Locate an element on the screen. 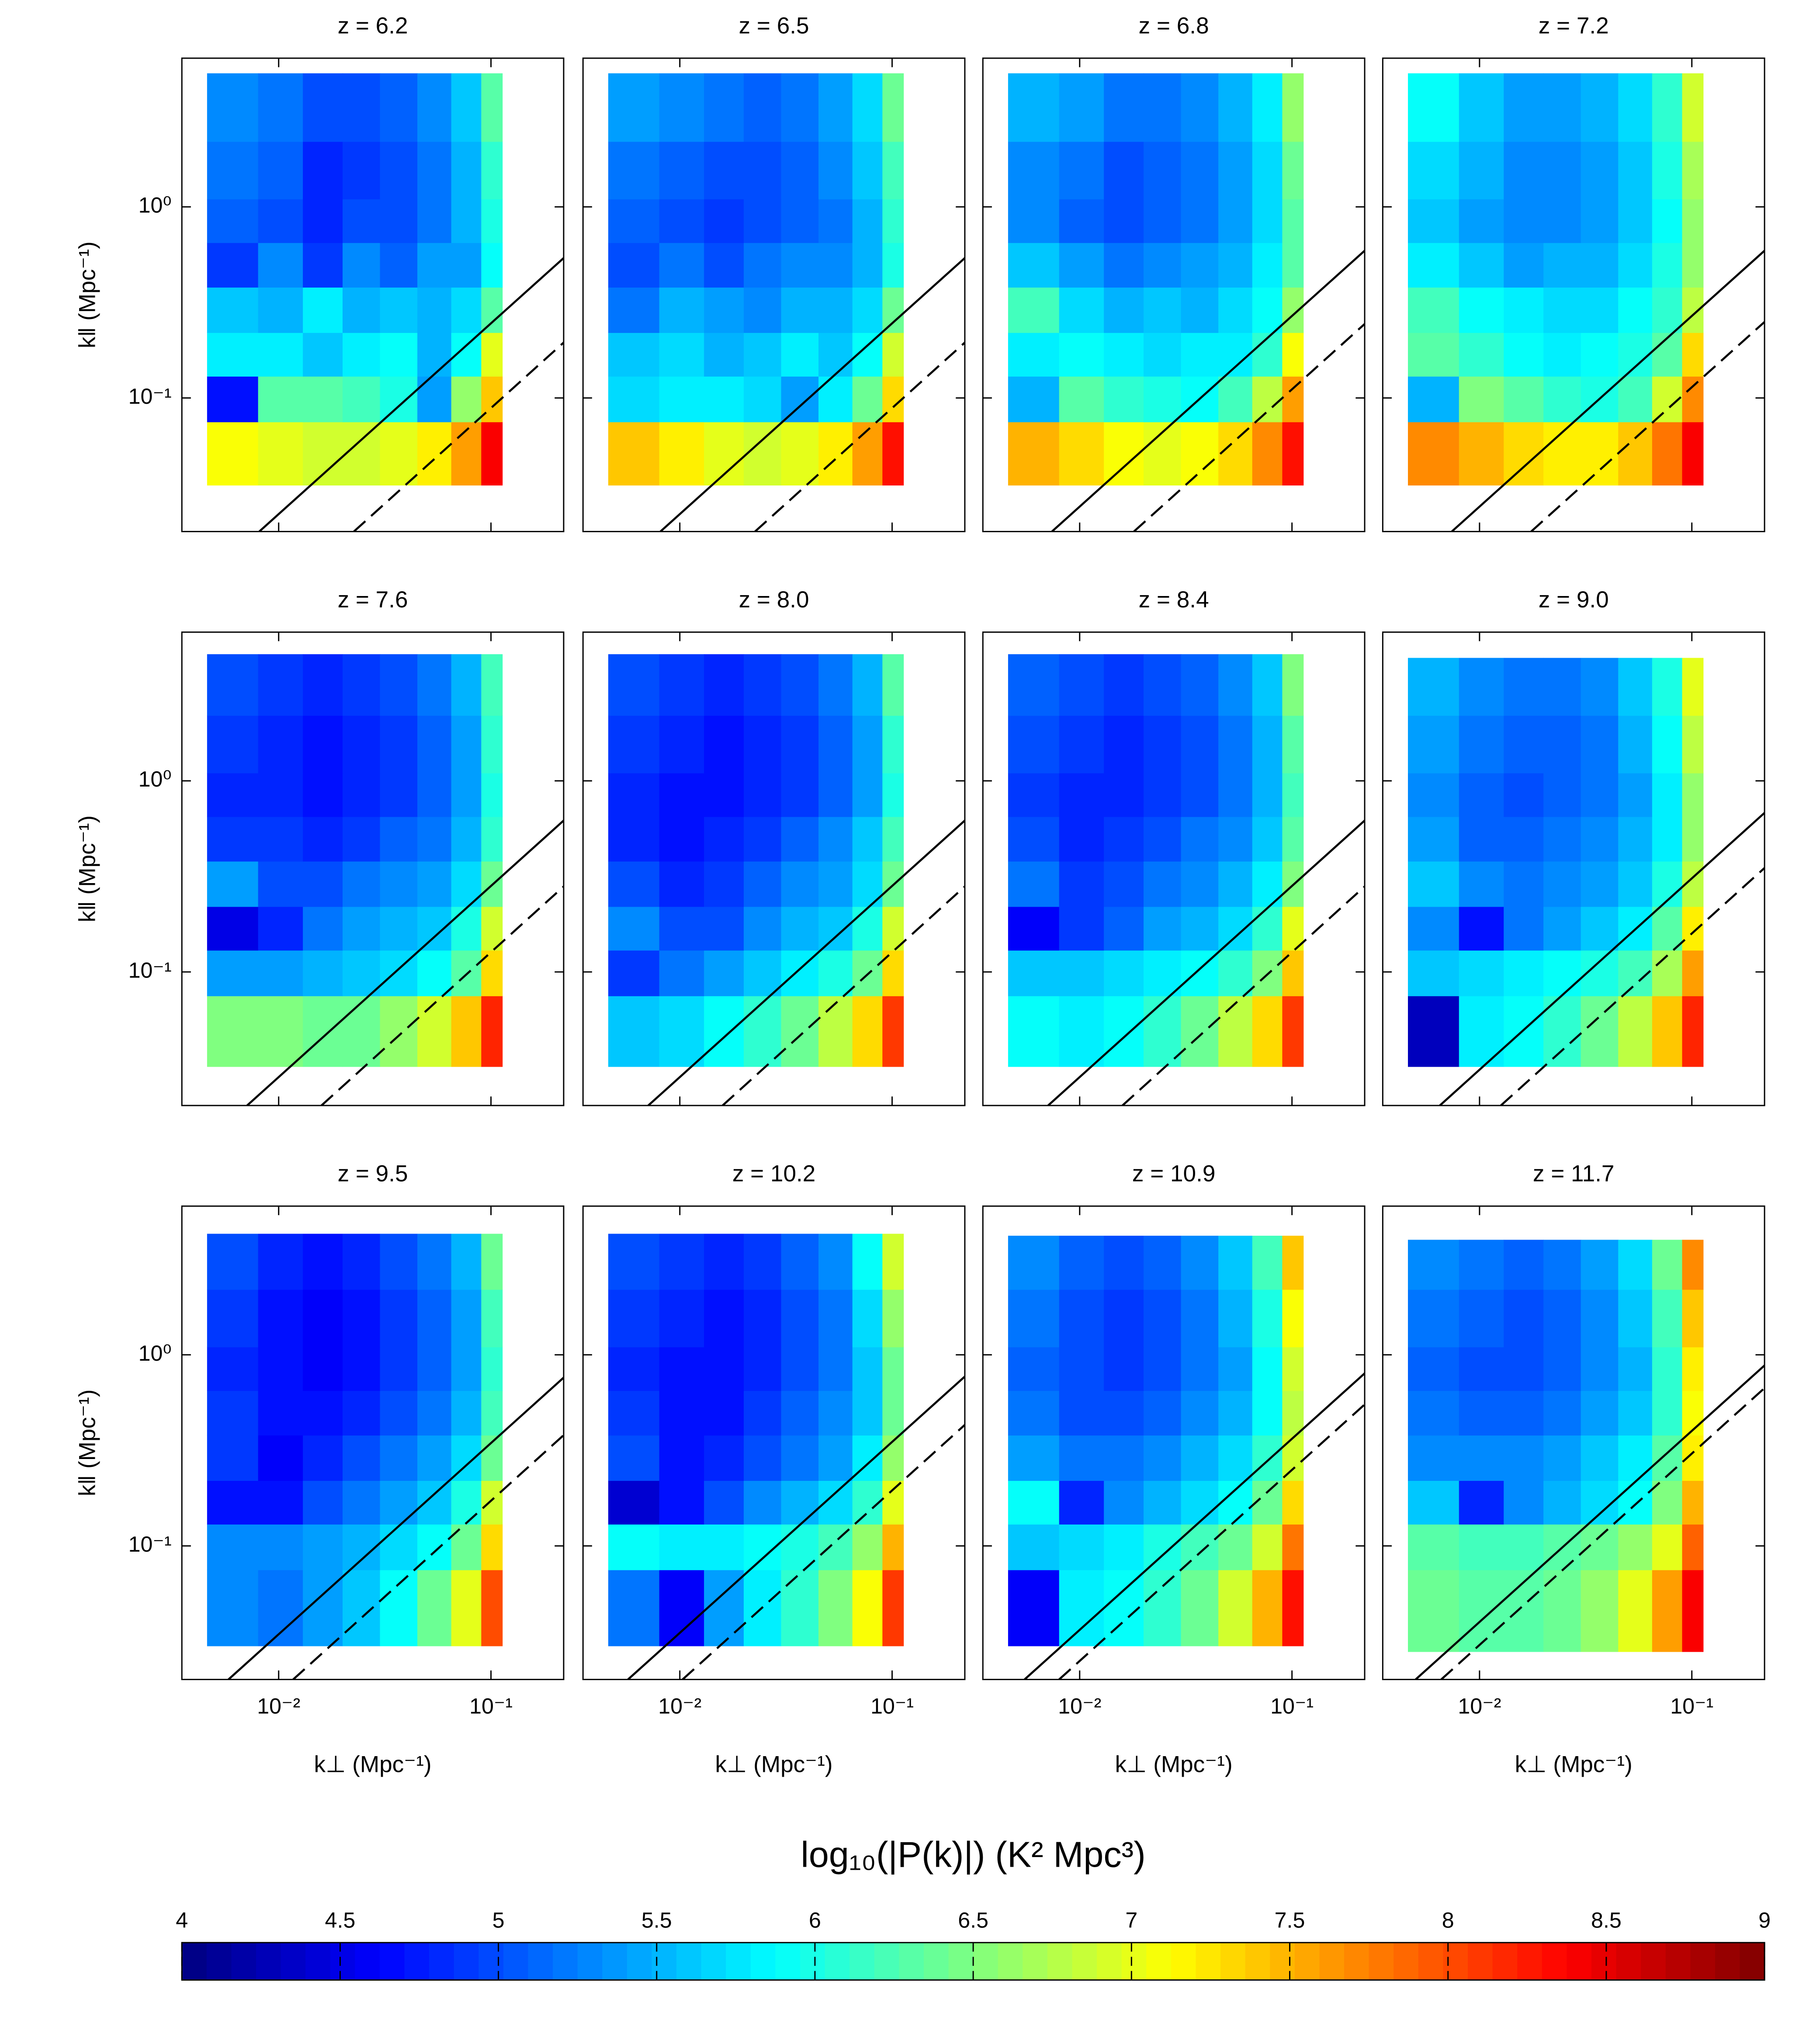  panel-title: z = 8.4 is located at coordinates (1174, 600).